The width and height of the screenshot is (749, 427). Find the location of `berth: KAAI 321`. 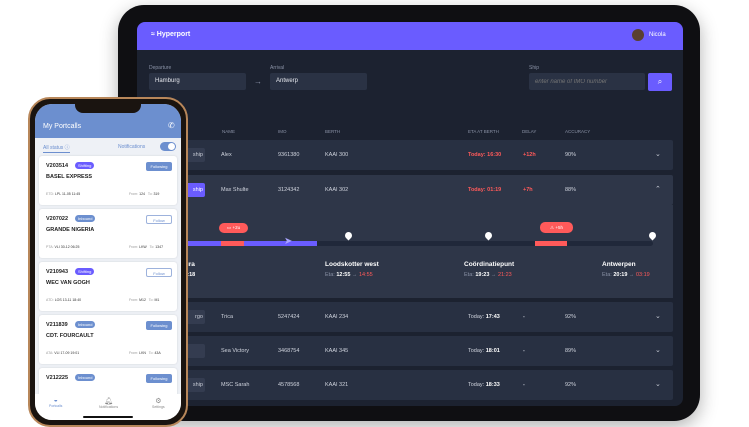

berth: KAAI 321 is located at coordinates (337, 385).